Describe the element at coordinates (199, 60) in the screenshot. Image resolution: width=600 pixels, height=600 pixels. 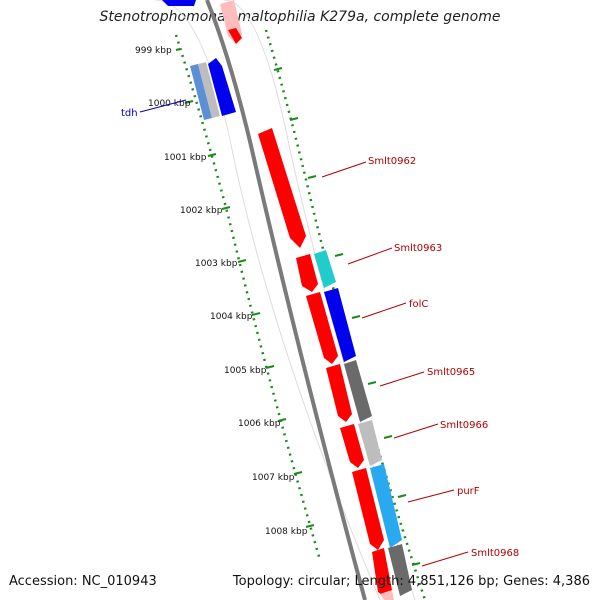
I see `inner-strand-genes` at that location.